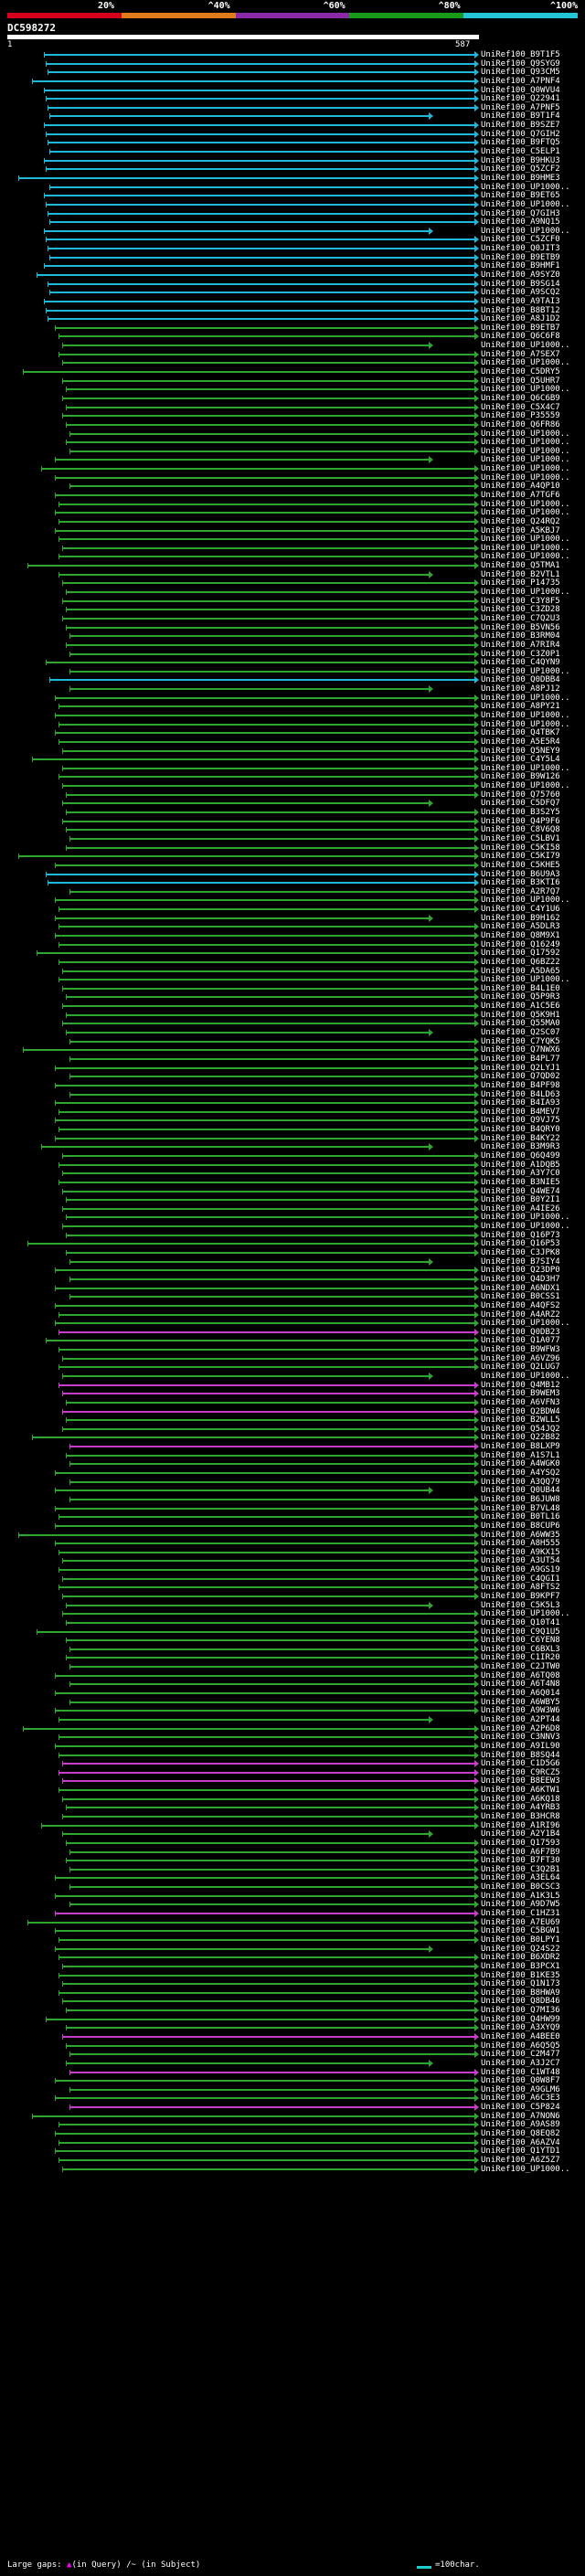  What do you see at coordinates (520, 1112) in the screenshot?
I see `hit-label: UniRef100_B4MEV7` at bounding box center [520, 1112].